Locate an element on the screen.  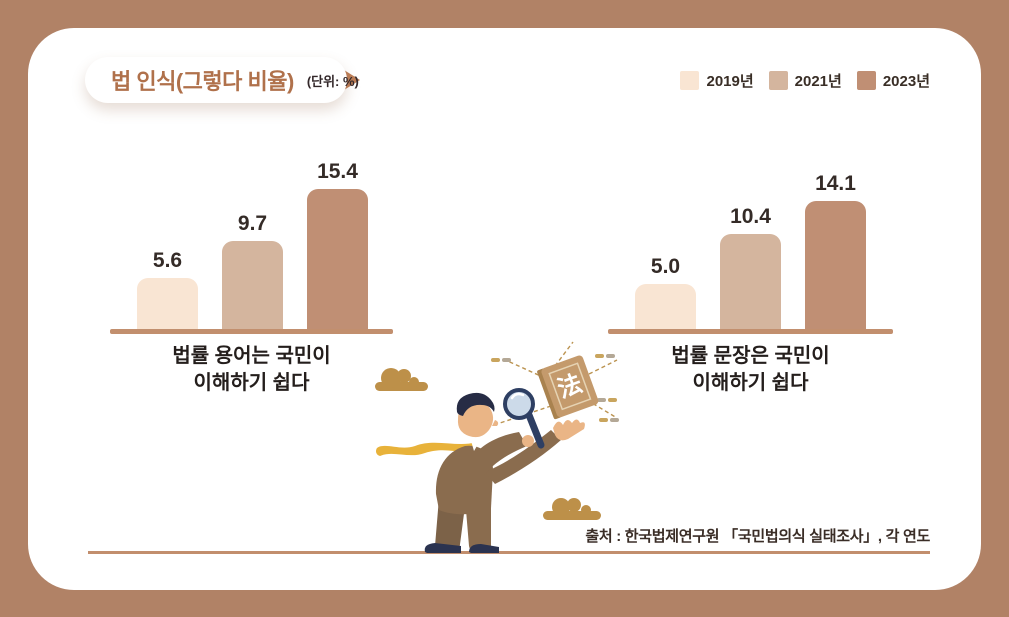
chart-legal-terms: 5.6 9.7 15.4 법률 용어는 국민이 이해하기 쉽다 is located at coordinates (251, 278).